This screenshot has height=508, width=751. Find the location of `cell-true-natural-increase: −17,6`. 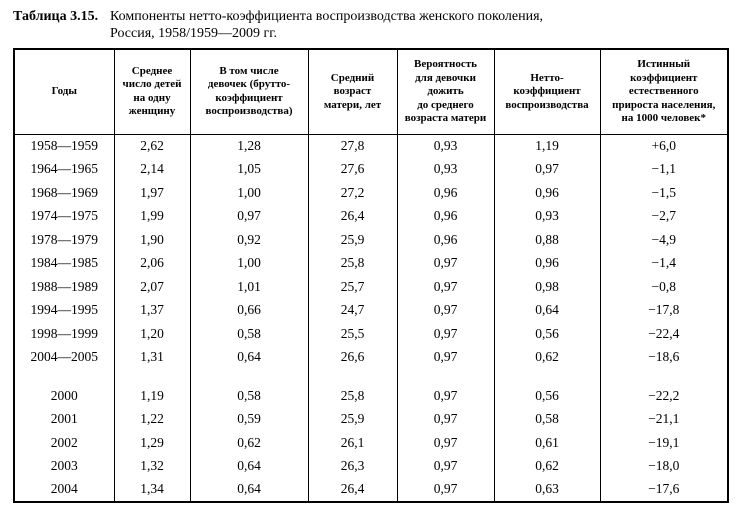

cell-true-natural-increase: −17,6 is located at coordinates (664, 490).